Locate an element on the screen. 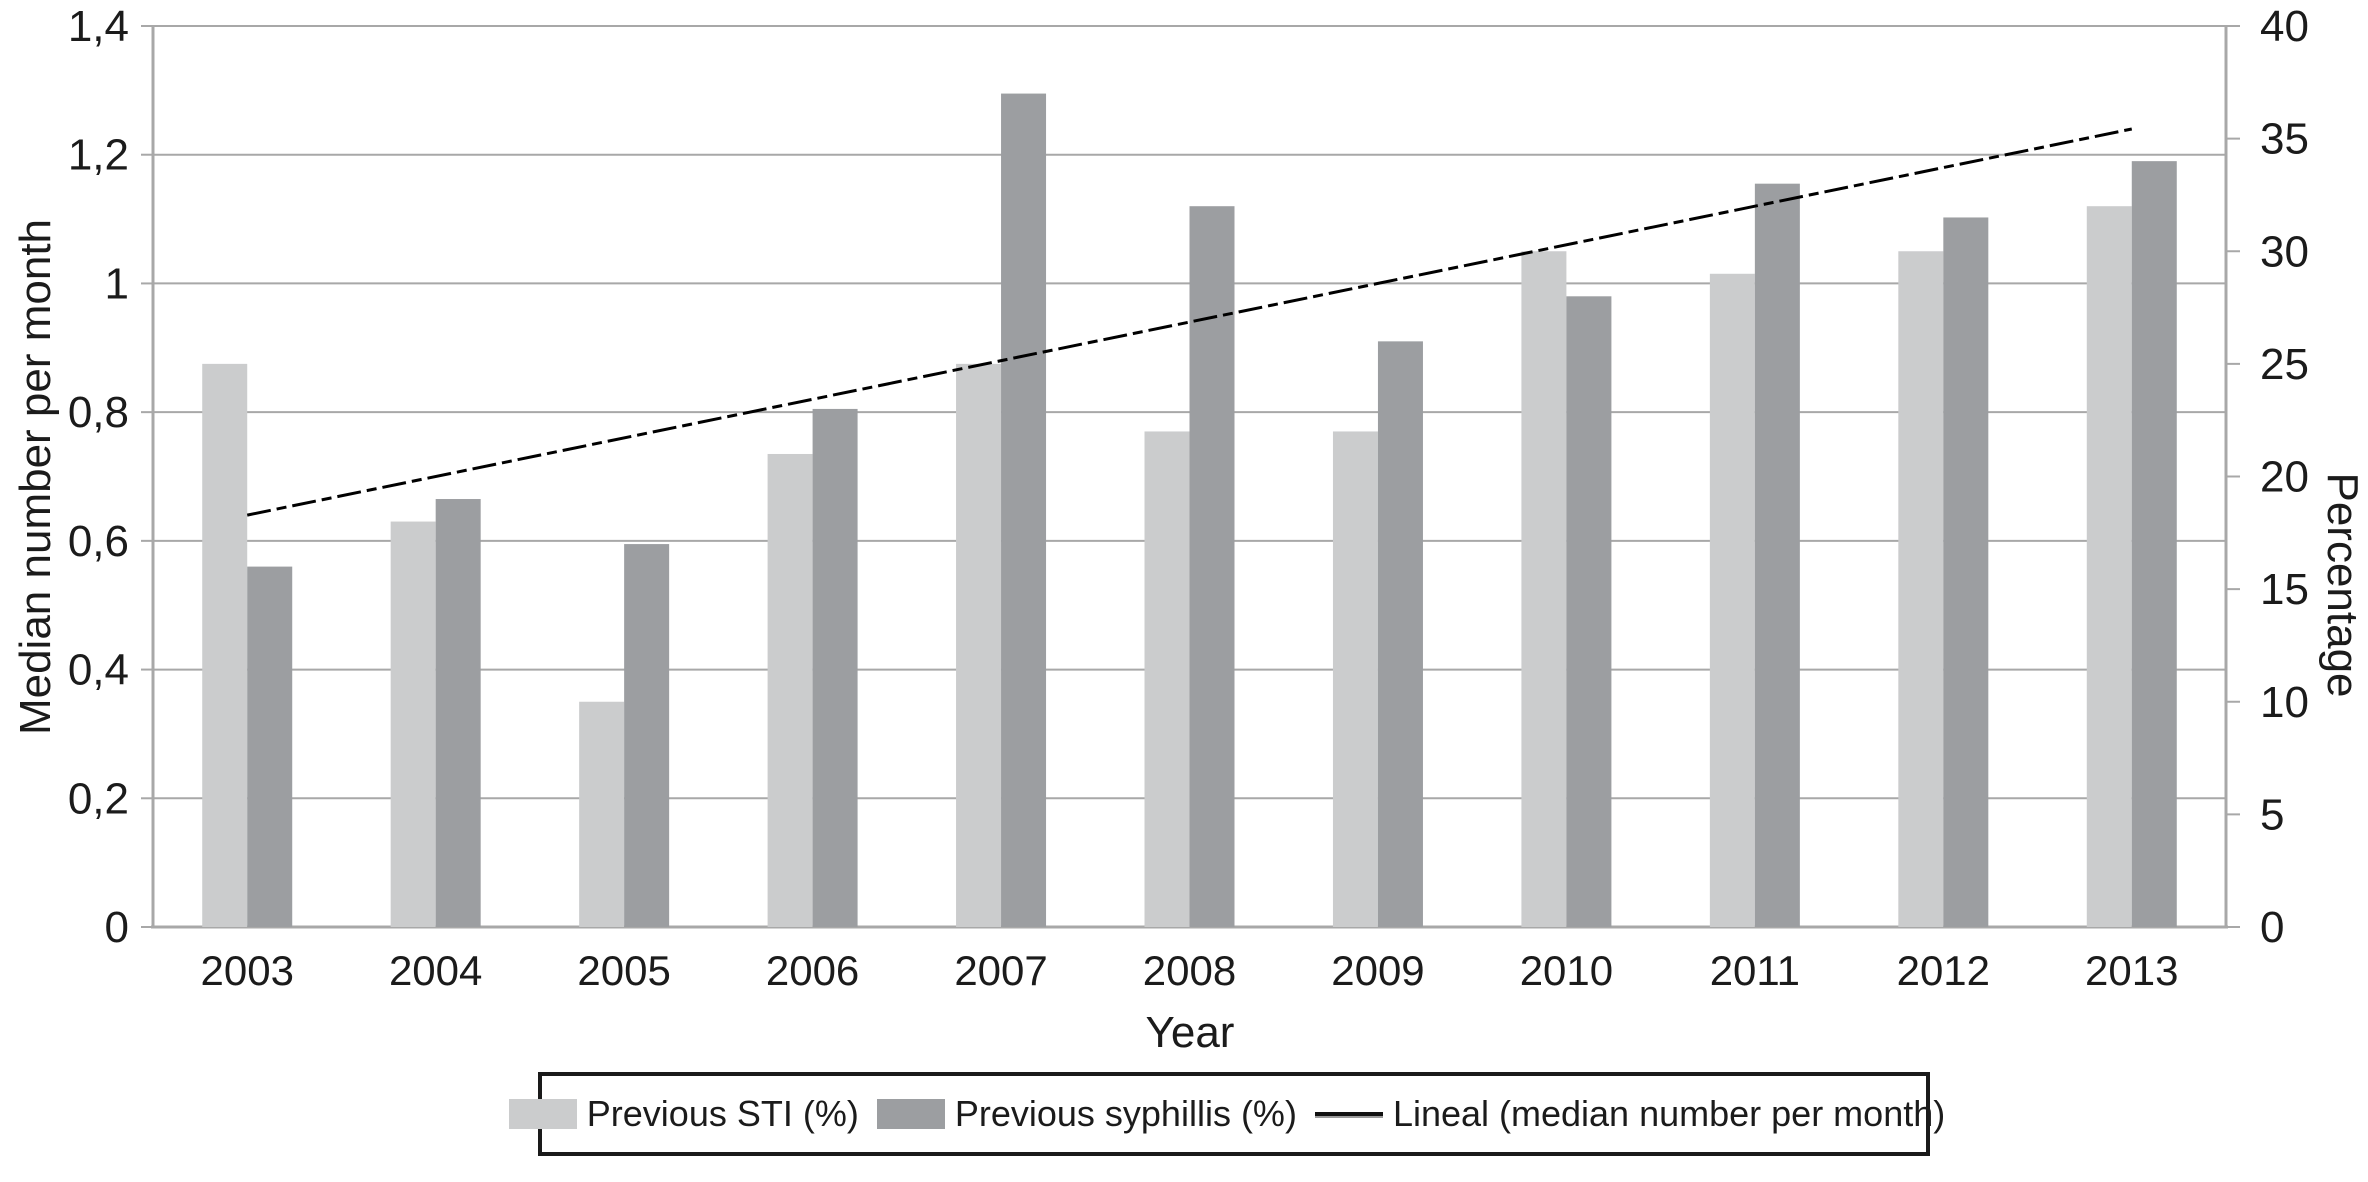  legend-label-previous-syphillis: Previous syphillis (%) is located at coordinates (1125, 1113).